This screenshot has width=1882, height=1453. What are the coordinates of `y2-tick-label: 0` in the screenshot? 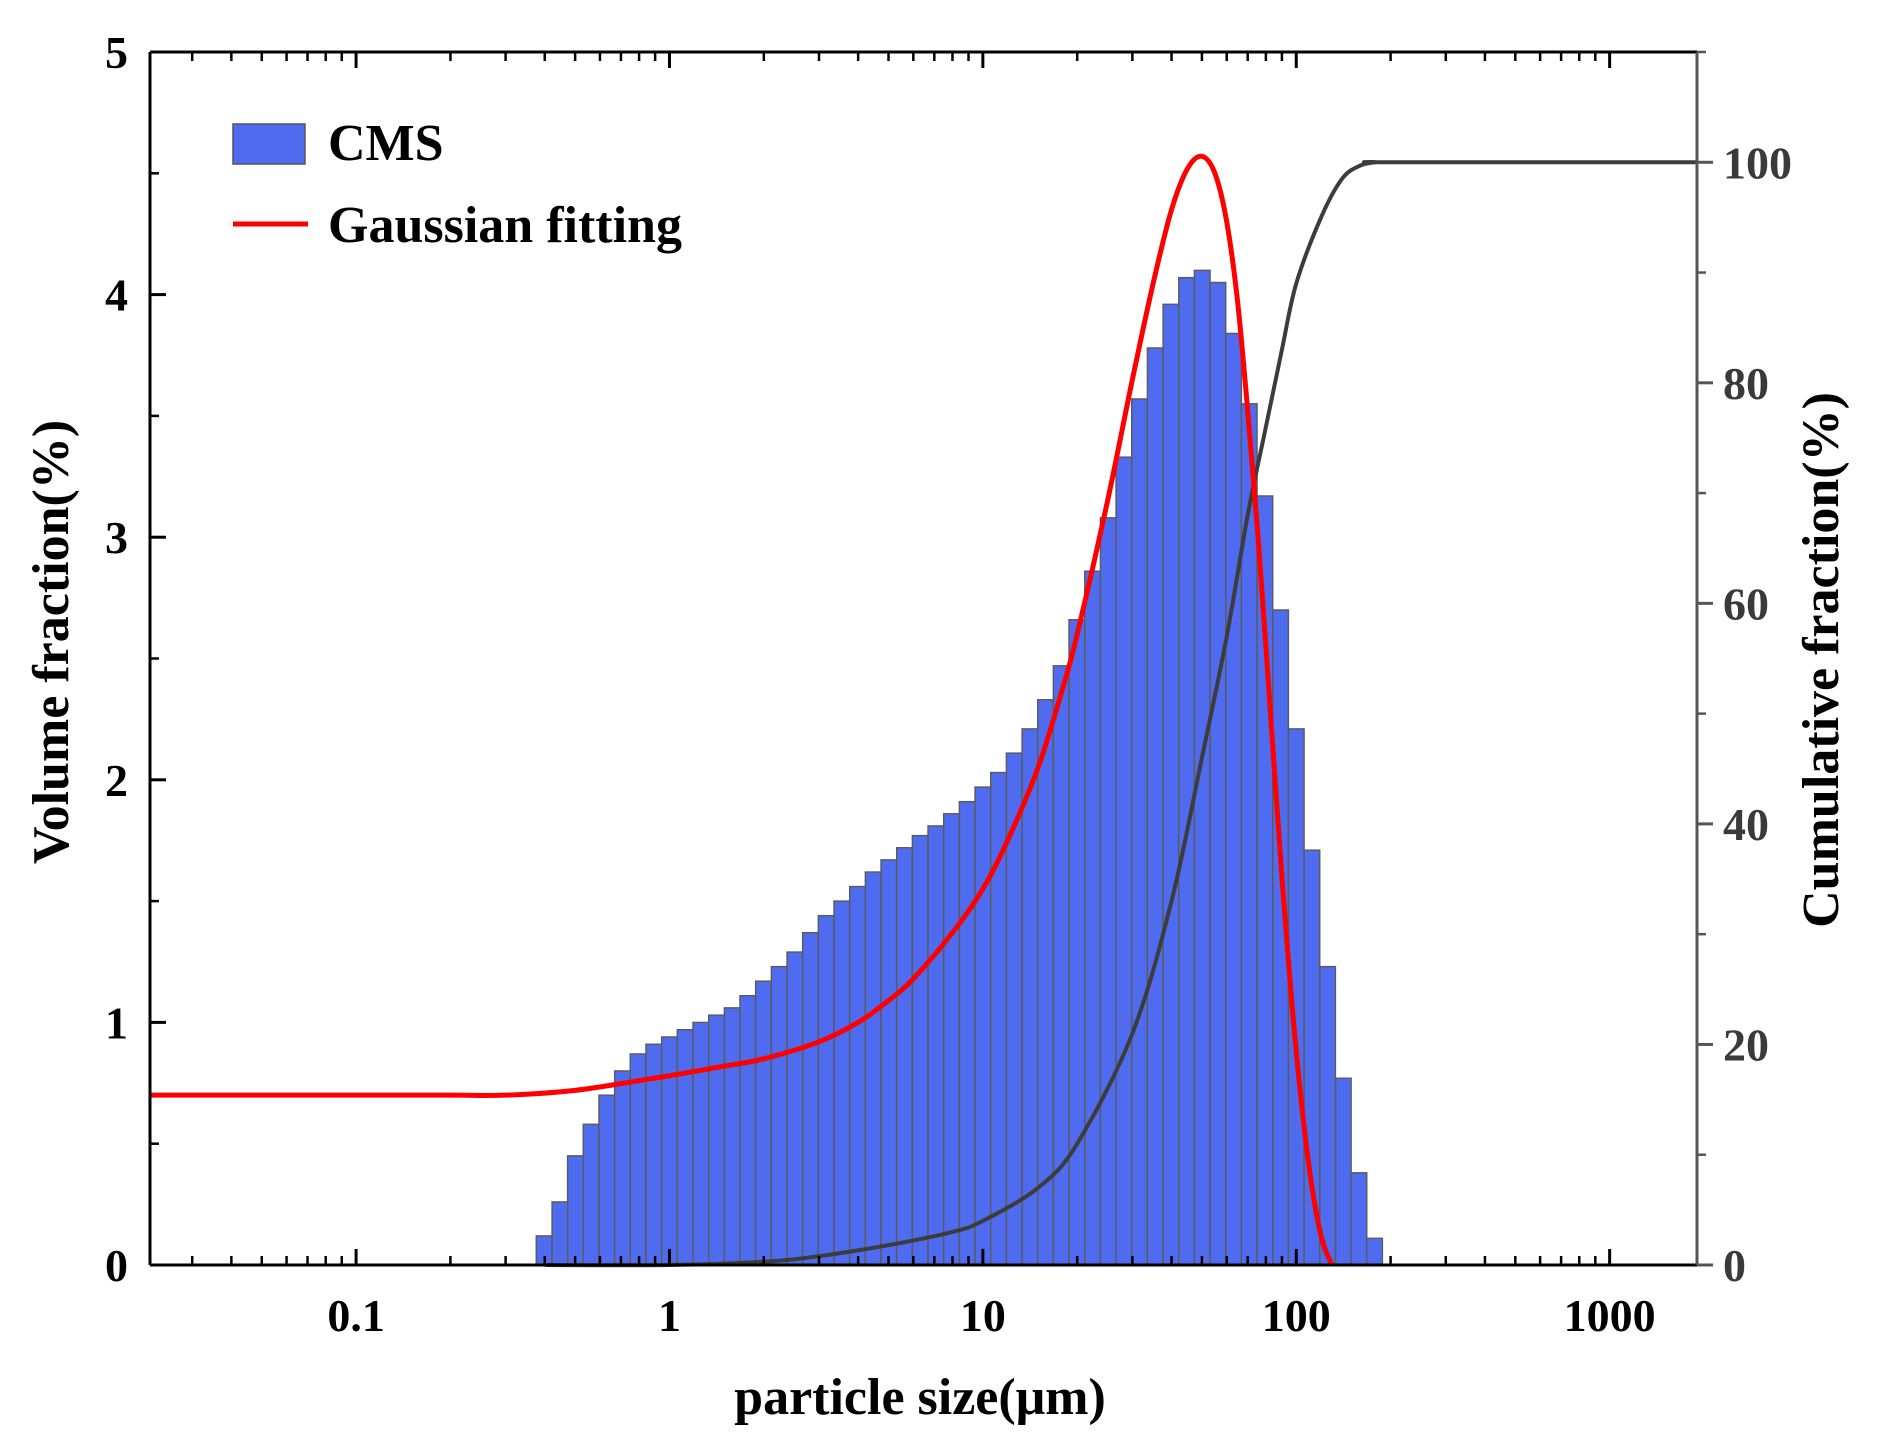 It's located at (1734, 1265).